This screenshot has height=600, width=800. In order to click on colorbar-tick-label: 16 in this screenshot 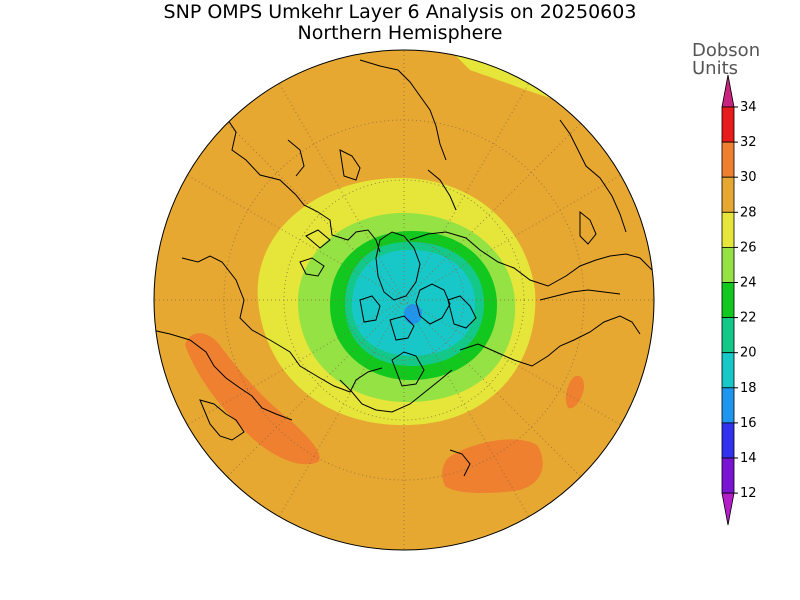, I will do `click(748, 423)`.